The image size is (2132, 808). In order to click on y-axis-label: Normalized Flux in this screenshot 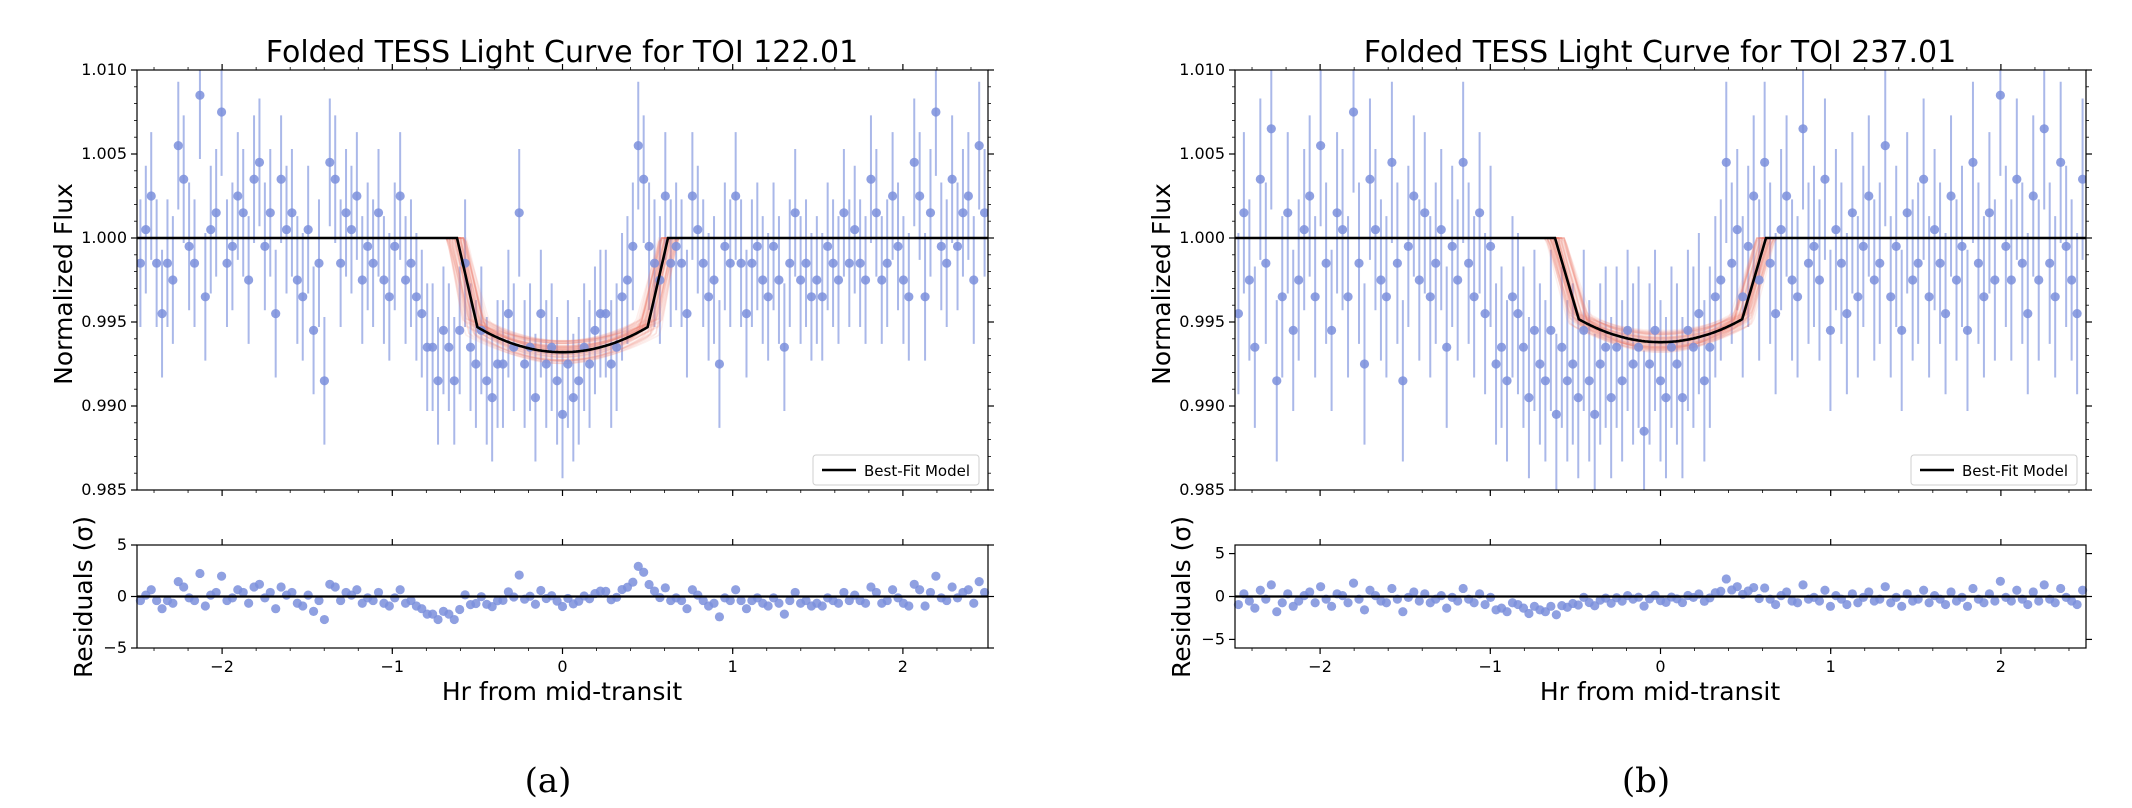, I will do `click(1161, 284)`.